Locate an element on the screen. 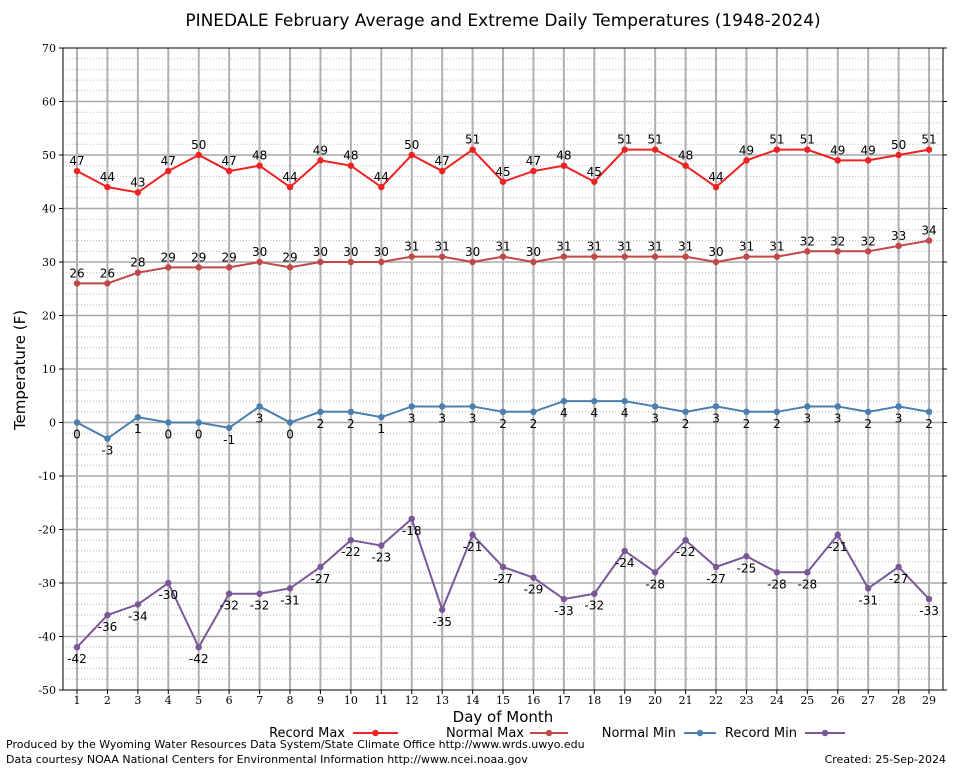  x-tick-label: 16 is located at coordinates (533, 700).